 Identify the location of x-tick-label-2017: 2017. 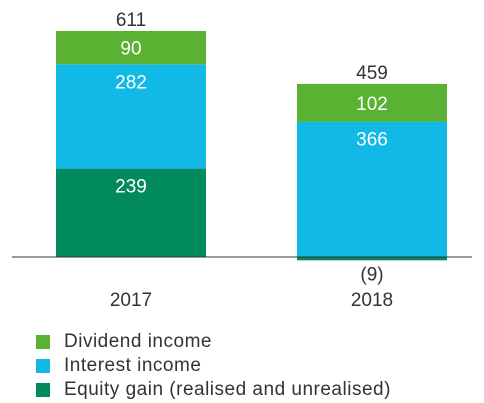
(131, 300).